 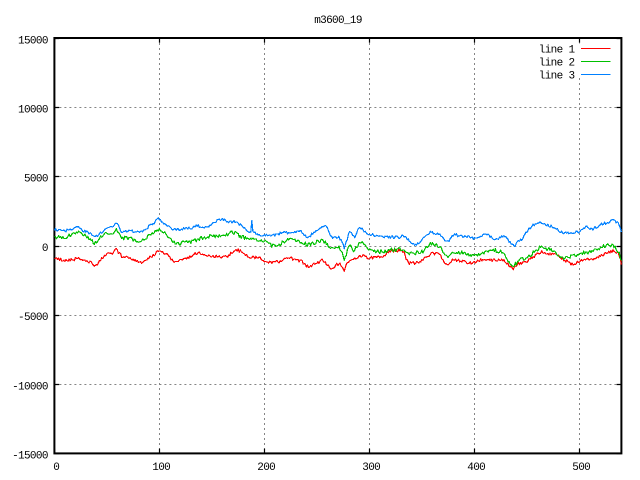 I want to click on svg-text: 5000, so click(x=36, y=180).